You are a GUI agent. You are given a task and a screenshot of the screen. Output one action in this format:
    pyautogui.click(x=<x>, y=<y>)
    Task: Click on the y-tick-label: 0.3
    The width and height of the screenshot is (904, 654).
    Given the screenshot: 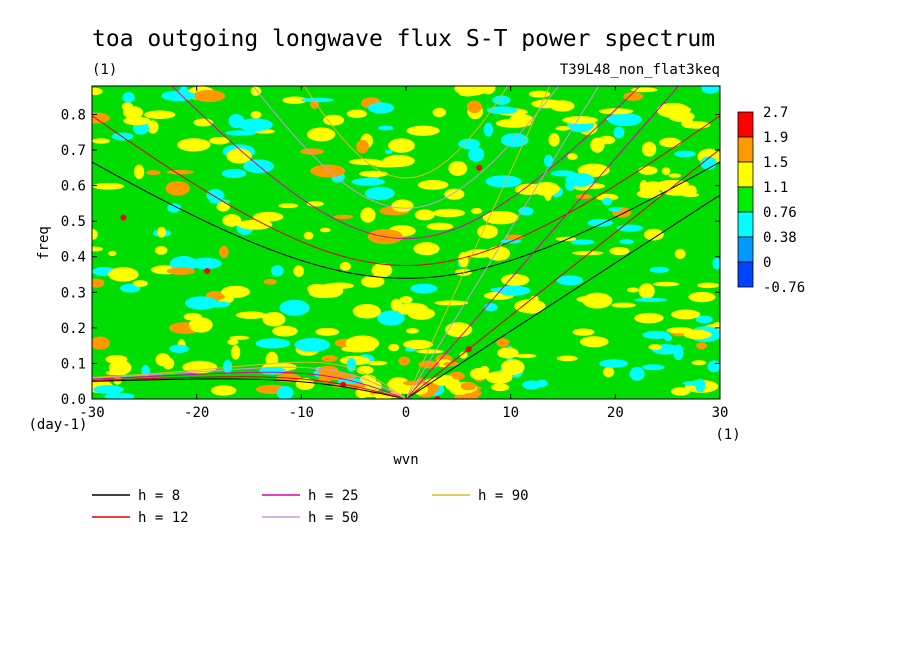 What is the action you would take?
    pyautogui.click(x=73, y=293)
    